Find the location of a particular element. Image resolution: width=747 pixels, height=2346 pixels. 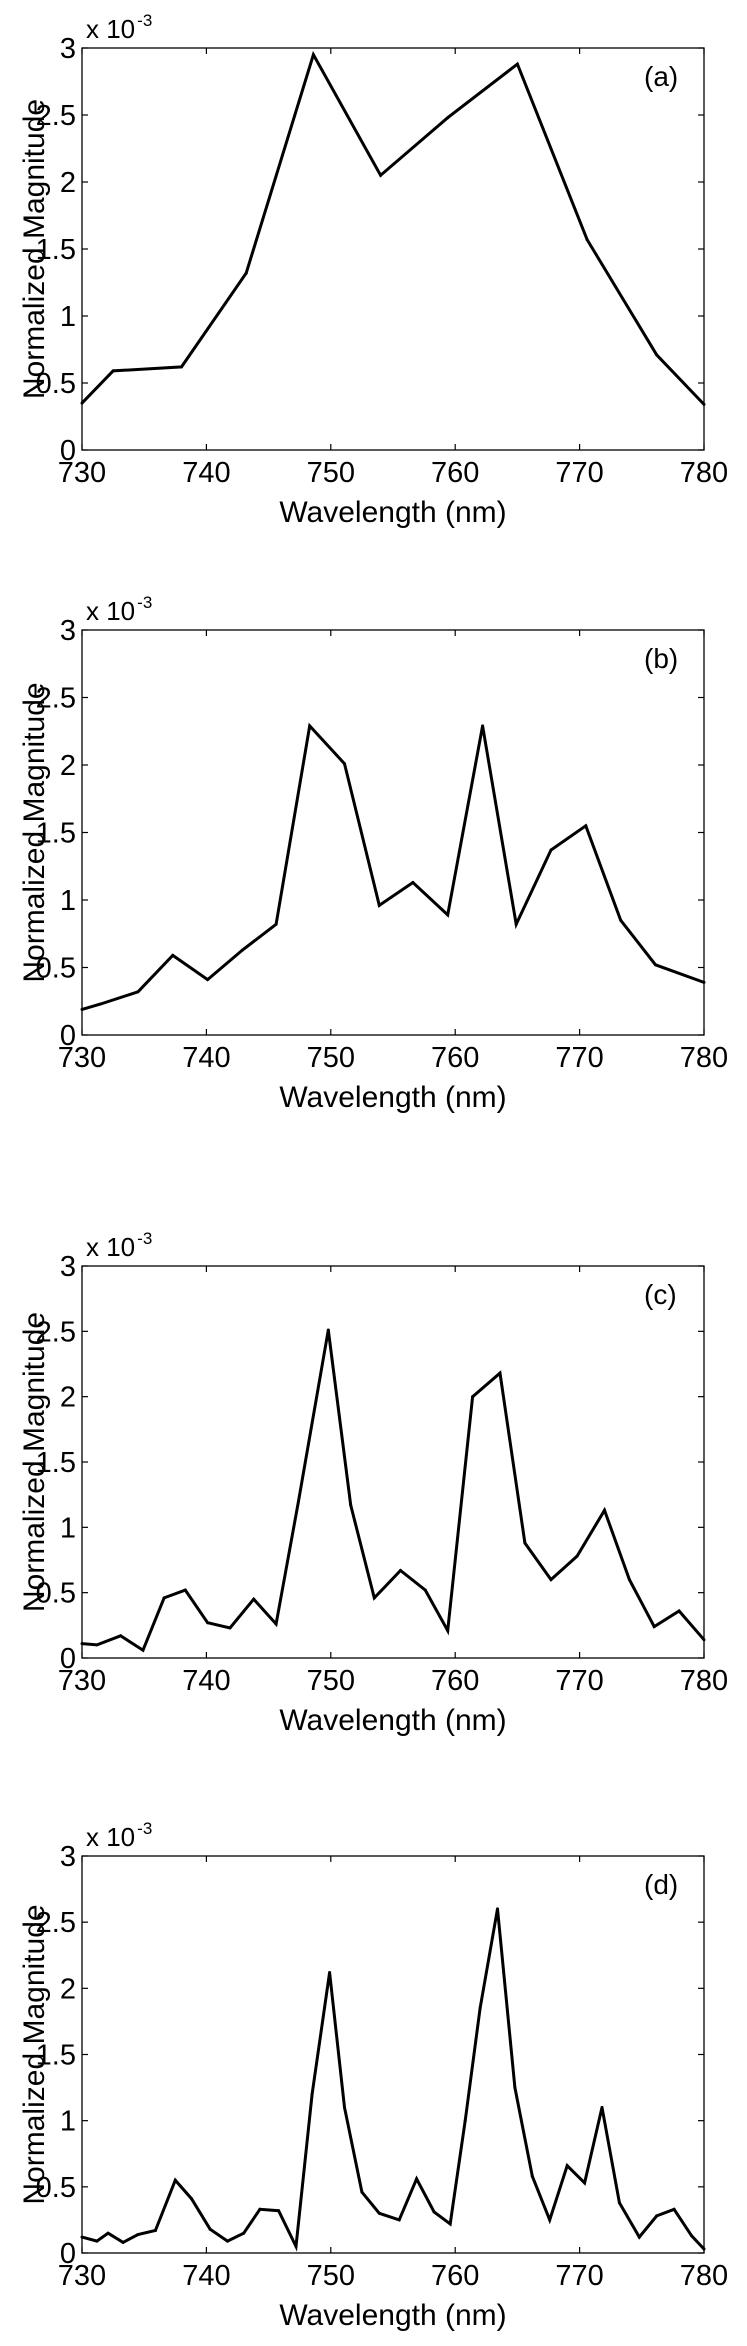

y-tick-label: 1 is located at coordinates (68, 901).